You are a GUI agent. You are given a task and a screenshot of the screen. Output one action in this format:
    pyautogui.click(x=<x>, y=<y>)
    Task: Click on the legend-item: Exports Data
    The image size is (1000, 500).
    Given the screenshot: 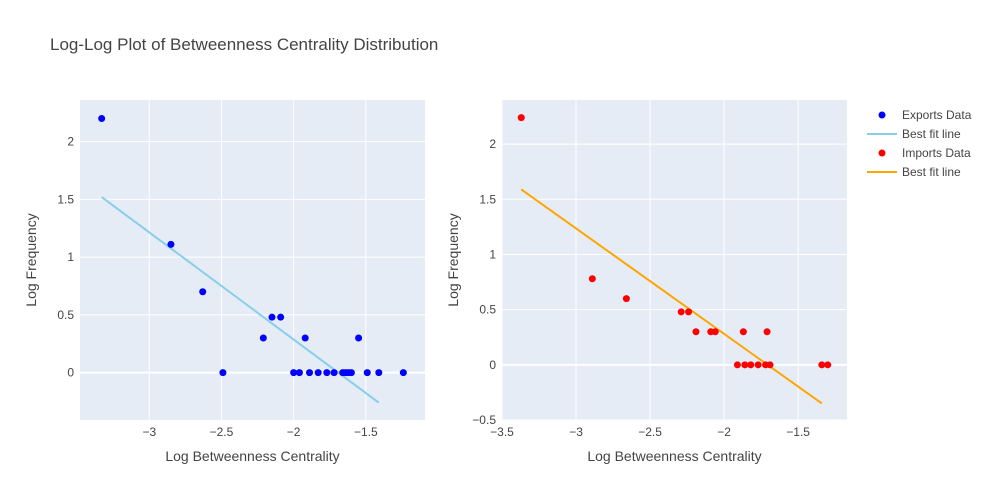 What is the action you would take?
    pyautogui.click(x=925, y=115)
    